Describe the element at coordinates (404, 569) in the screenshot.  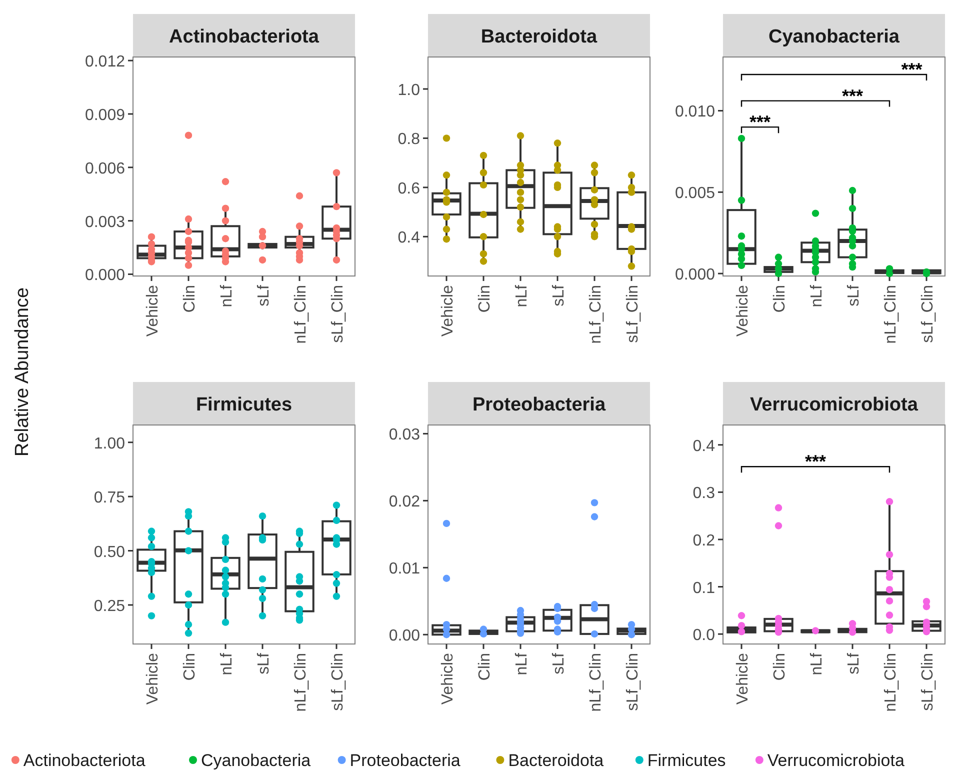
I see `y-tick-label: 0.01` at that location.